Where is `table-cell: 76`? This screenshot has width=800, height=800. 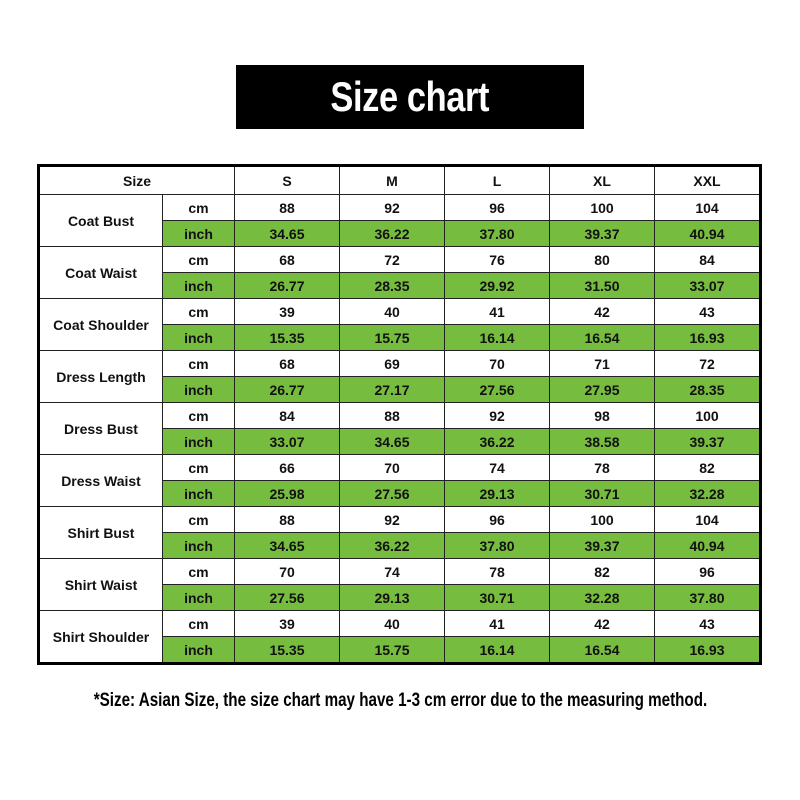 table-cell: 76 is located at coordinates (497, 259).